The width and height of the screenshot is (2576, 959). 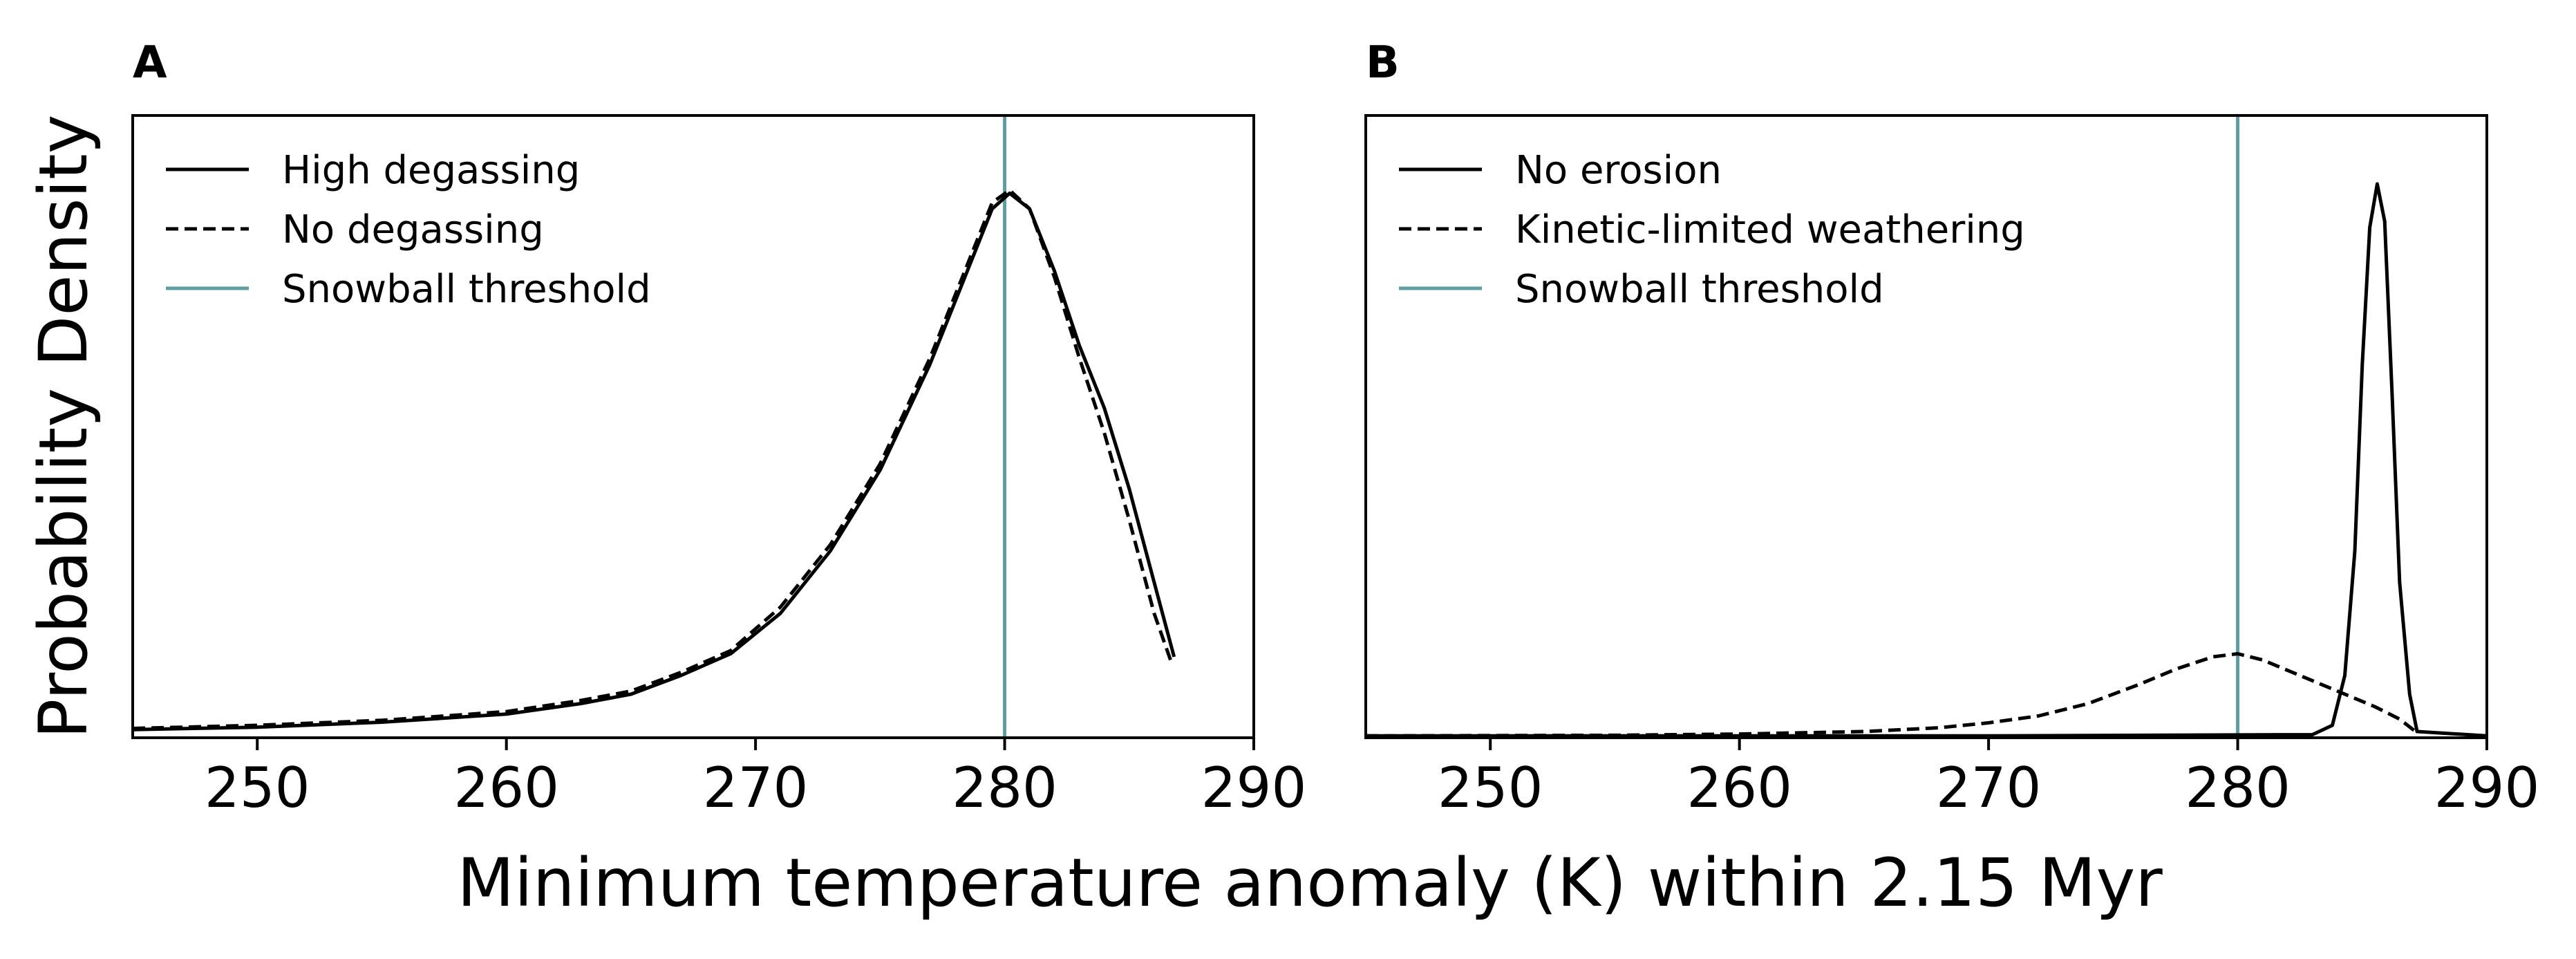 I want to click on panel-b-letter: B, so click(x=1383, y=63).